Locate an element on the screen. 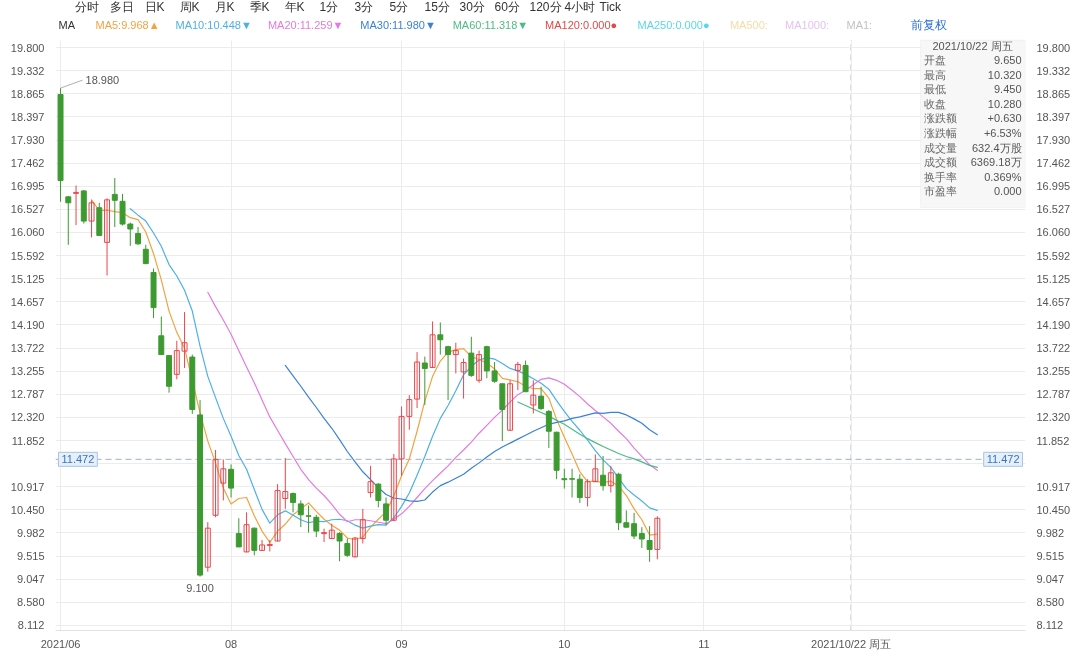 This screenshot has width=1080, height=652. y2-tick-label: 13.255 is located at coordinates (1053, 371).